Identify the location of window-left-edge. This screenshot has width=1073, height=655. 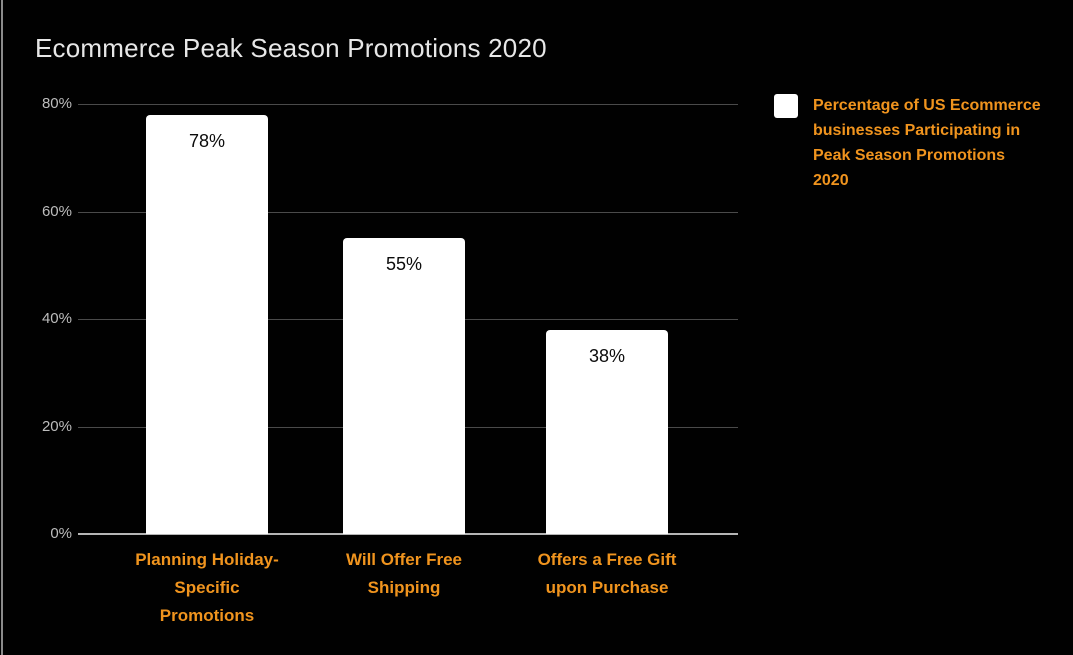
(2, 327).